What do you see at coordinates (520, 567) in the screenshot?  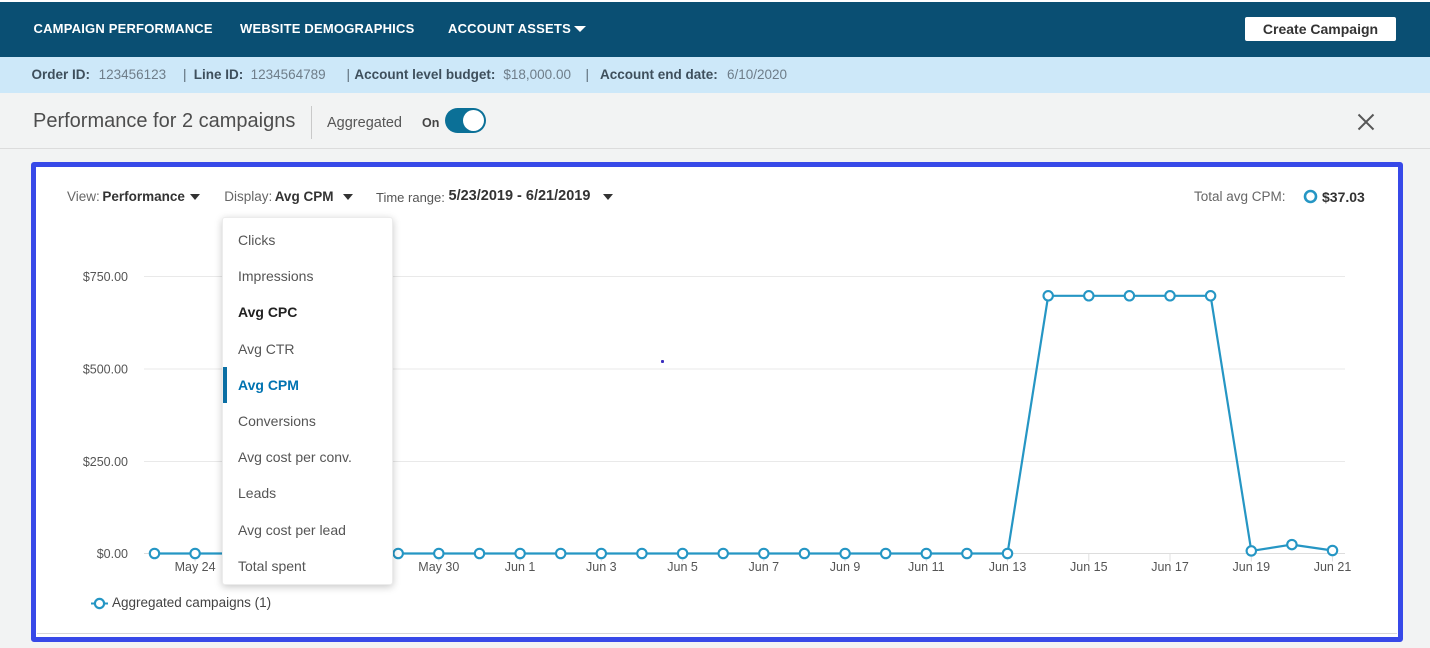 I see `svg-text: Jun 1` at bounding box center [520, 567].